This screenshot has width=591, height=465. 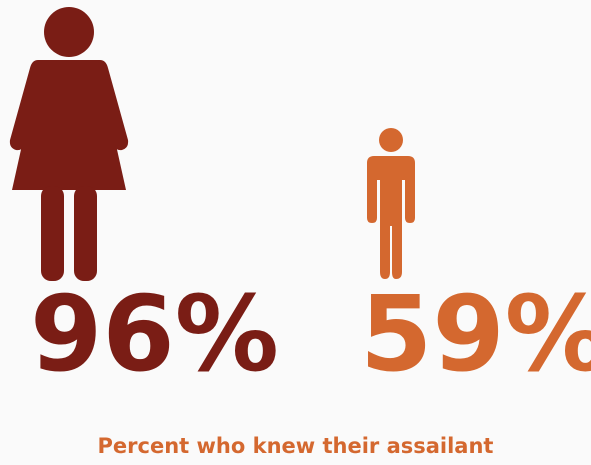 I want to click on man-head, so click(x=391, y=140).